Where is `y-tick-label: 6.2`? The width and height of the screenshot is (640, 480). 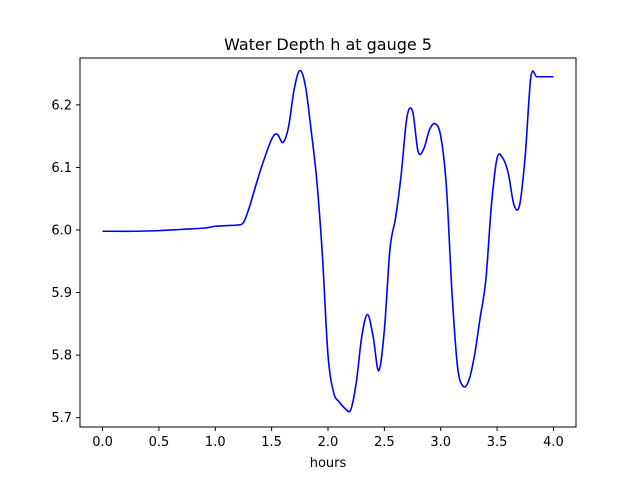 y-tick-label: 6.2 is located at coordinates (61, 105).